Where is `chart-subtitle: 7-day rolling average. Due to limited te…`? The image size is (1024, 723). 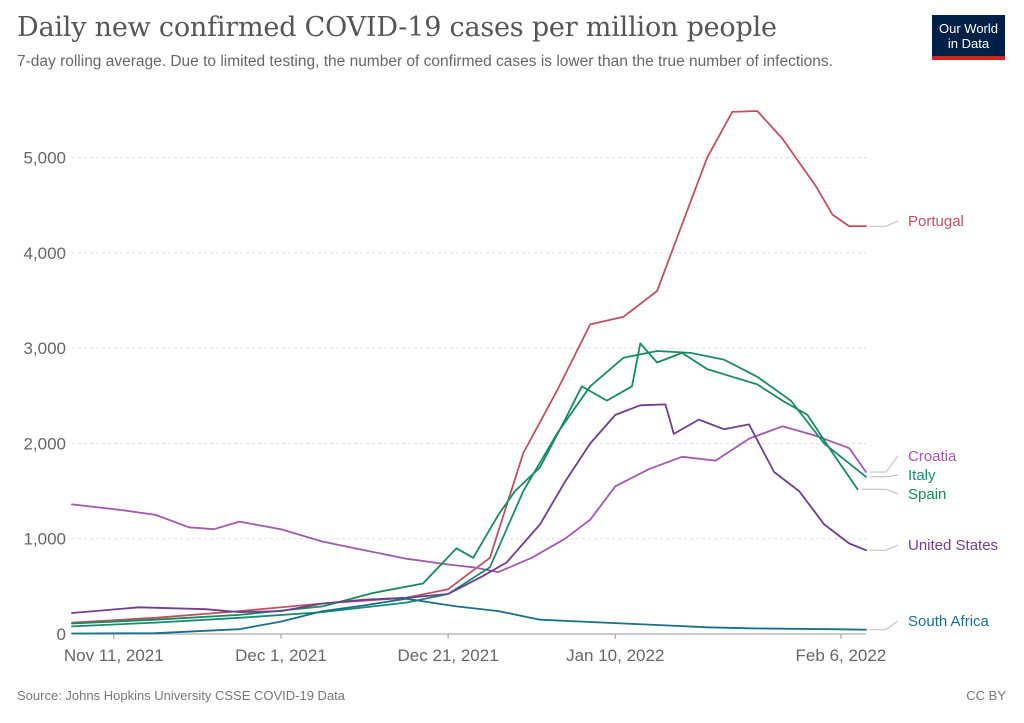 chart-subtitle: 7-day rolling average. Due to limited te… is located at coordinates (425, 61).